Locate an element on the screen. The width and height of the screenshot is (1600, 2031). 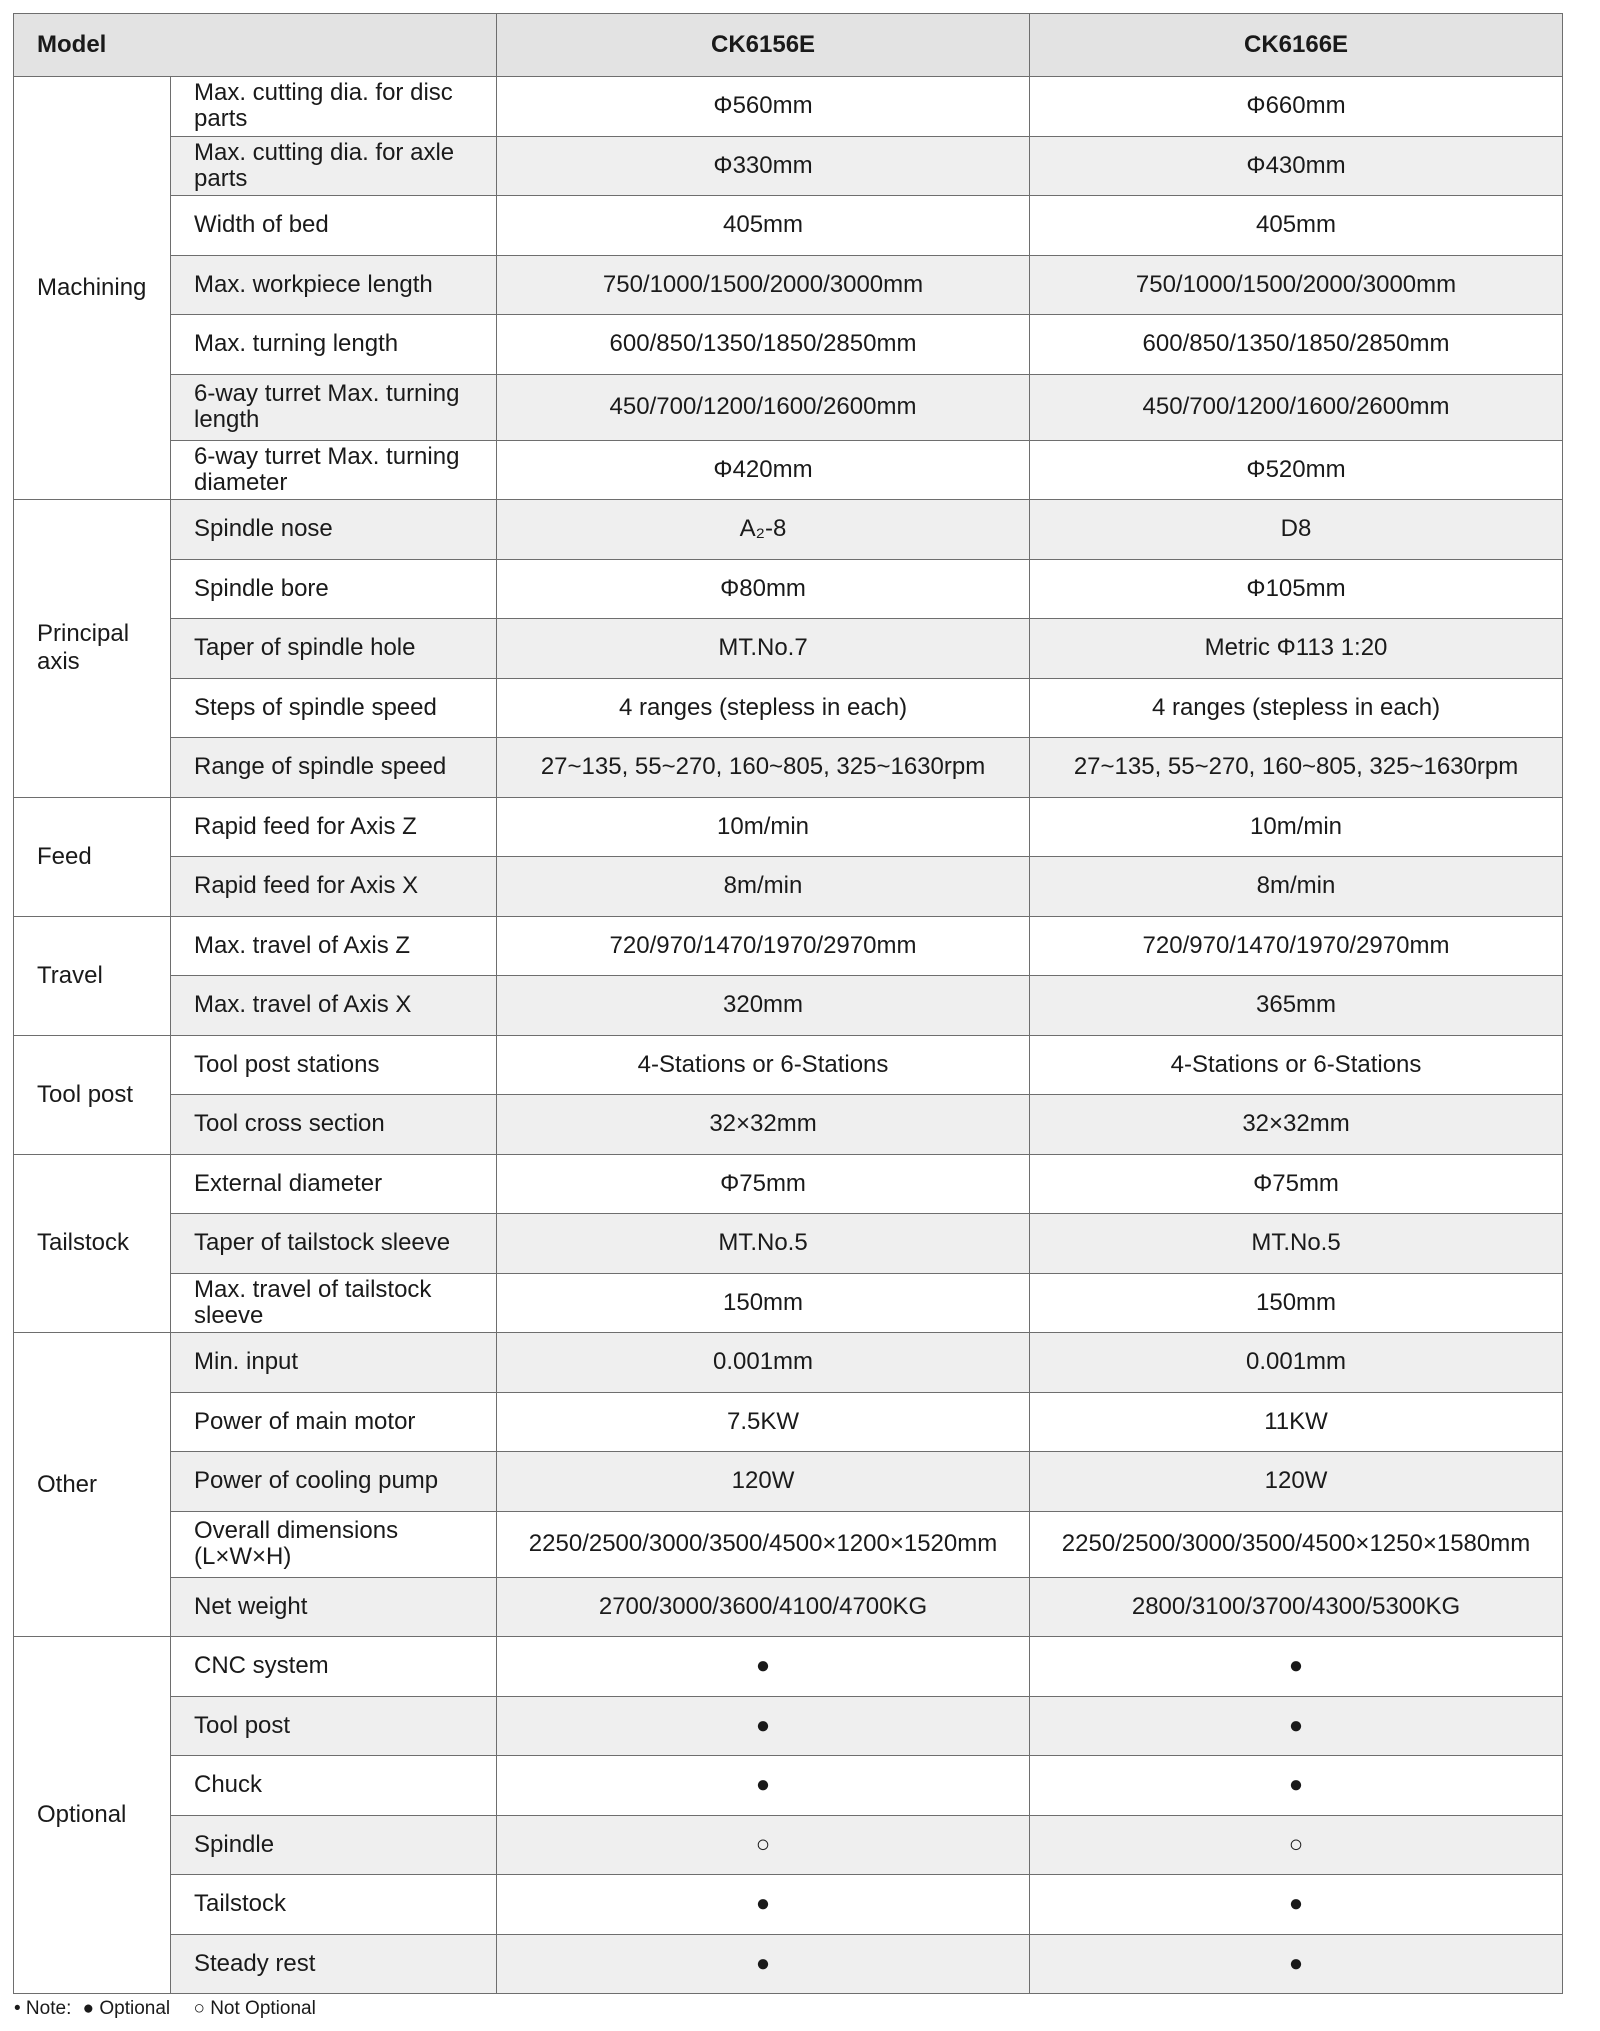
parameter-name: Max. travel of Axis X is located at coordinates (333, 1005).